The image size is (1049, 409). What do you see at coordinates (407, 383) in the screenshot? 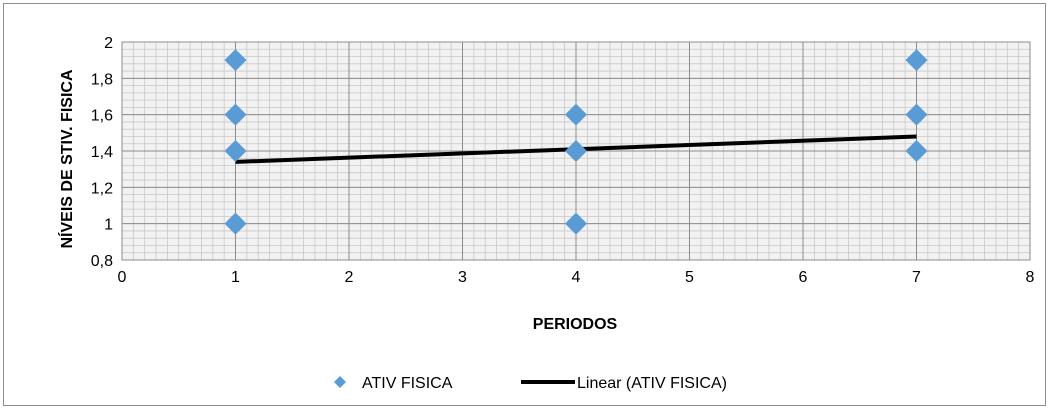
I see `legend-label-ativ-fisica: ATIV FISICA` at bounding box center [407, 383].